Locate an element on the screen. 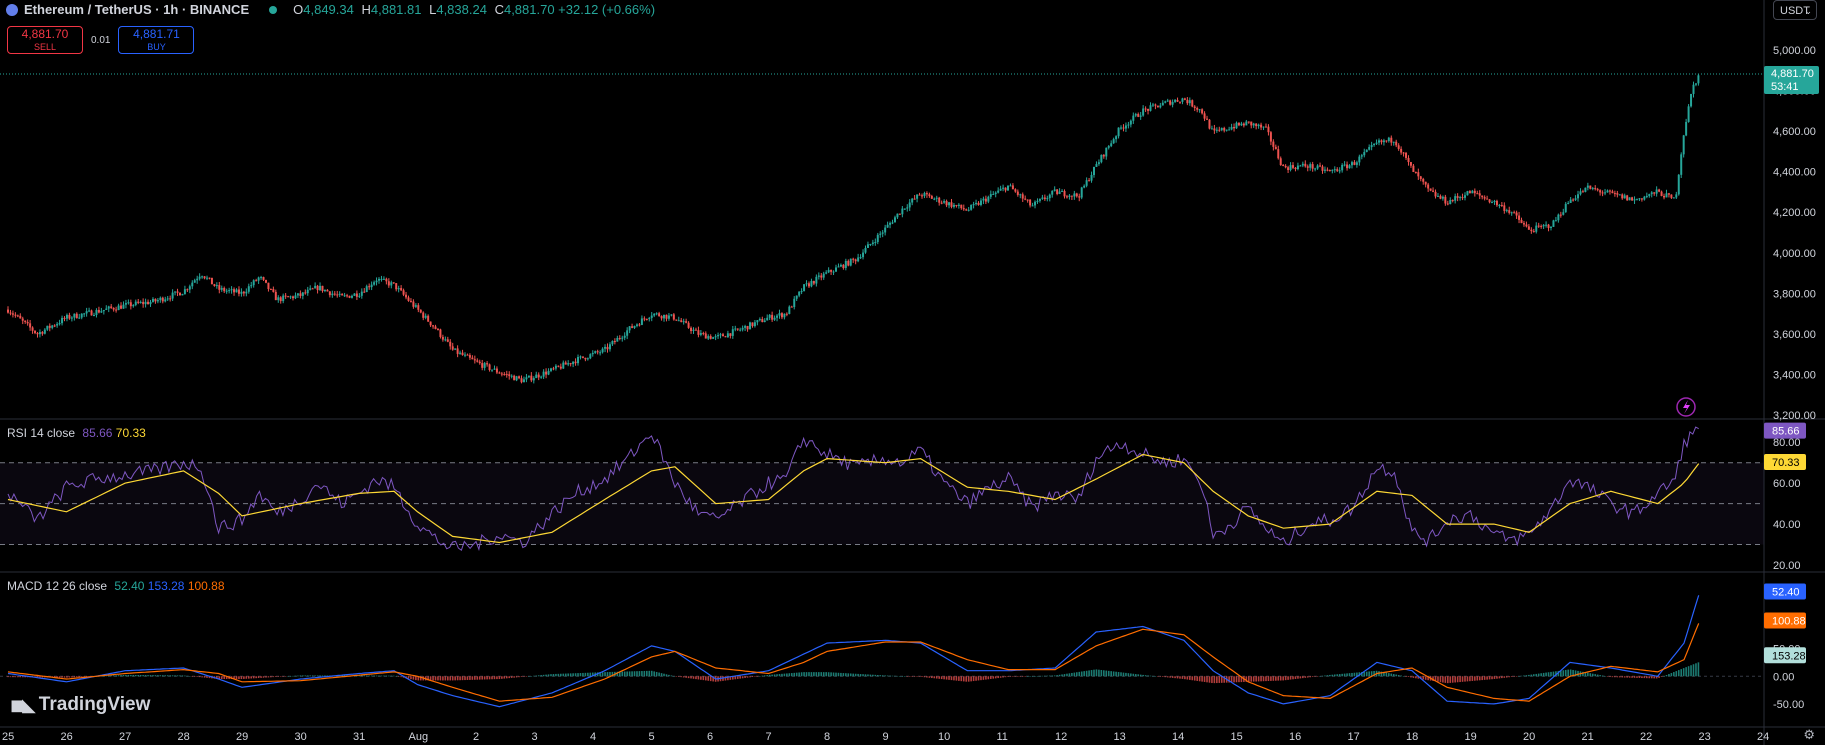 Image resolution: width=1825 pixels, height=745 pixels. spread-value: 0.01 is located at coordinates (101, 40).